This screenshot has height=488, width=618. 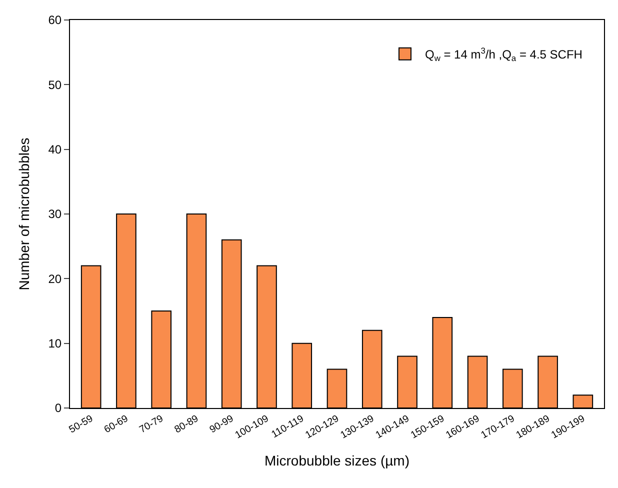 I want to click on legend-label: Q$_{w}$ = 14 m$^{3}$/h ,Q$_{a}$ = 4.5 SCFH, so click(x=503, y=55).